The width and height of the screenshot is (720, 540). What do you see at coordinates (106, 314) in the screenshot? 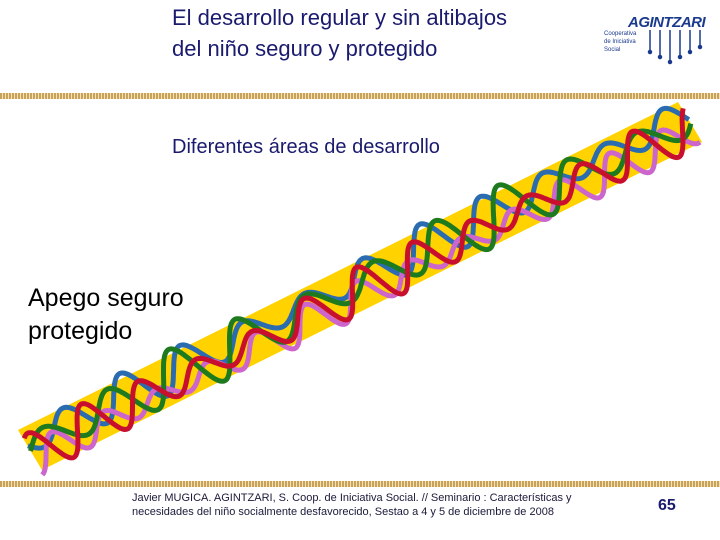
I see `side-label: Apego seguro protegido` at bounding box center [106, 314].